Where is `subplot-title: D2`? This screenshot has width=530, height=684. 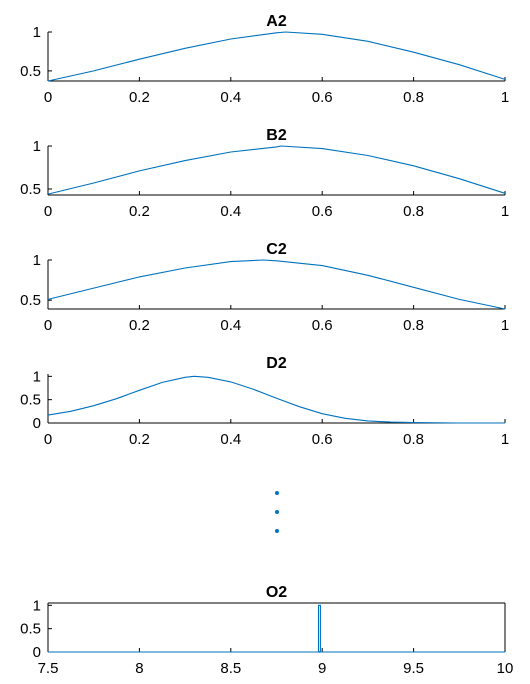
subplot-title: D2 is located at coordinates (276, 363).